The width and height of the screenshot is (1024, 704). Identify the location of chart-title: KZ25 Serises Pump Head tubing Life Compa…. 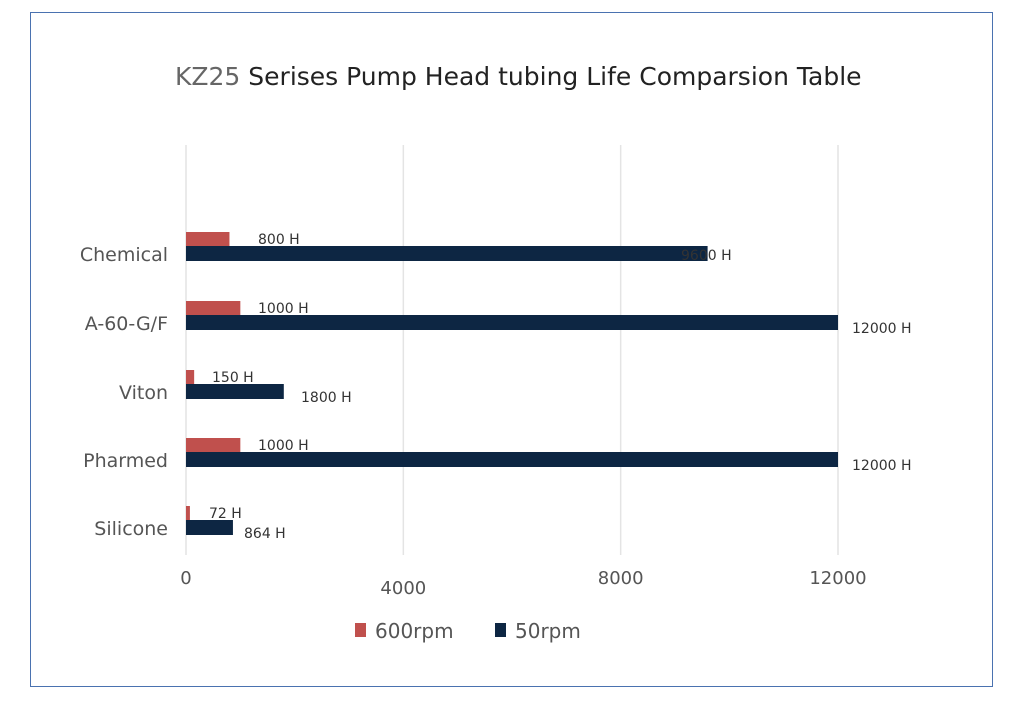
(518, 76).